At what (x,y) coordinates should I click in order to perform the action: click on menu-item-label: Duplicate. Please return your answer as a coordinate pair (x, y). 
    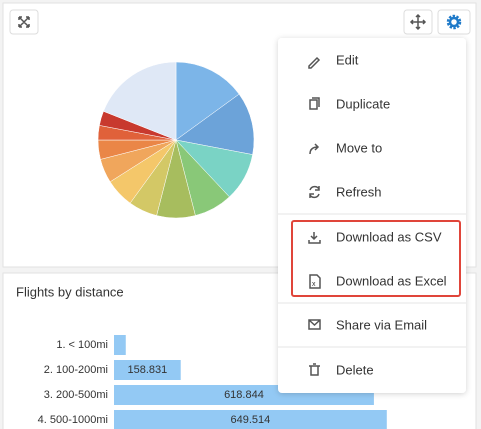
    Looking at the image, I should click on (363, 103).